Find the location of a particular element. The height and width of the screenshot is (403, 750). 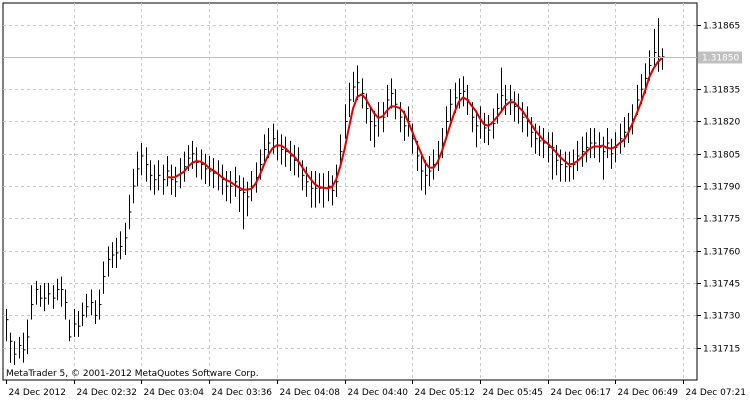

price-tick-label: 1.31775 is located at coordinates (721, 220).